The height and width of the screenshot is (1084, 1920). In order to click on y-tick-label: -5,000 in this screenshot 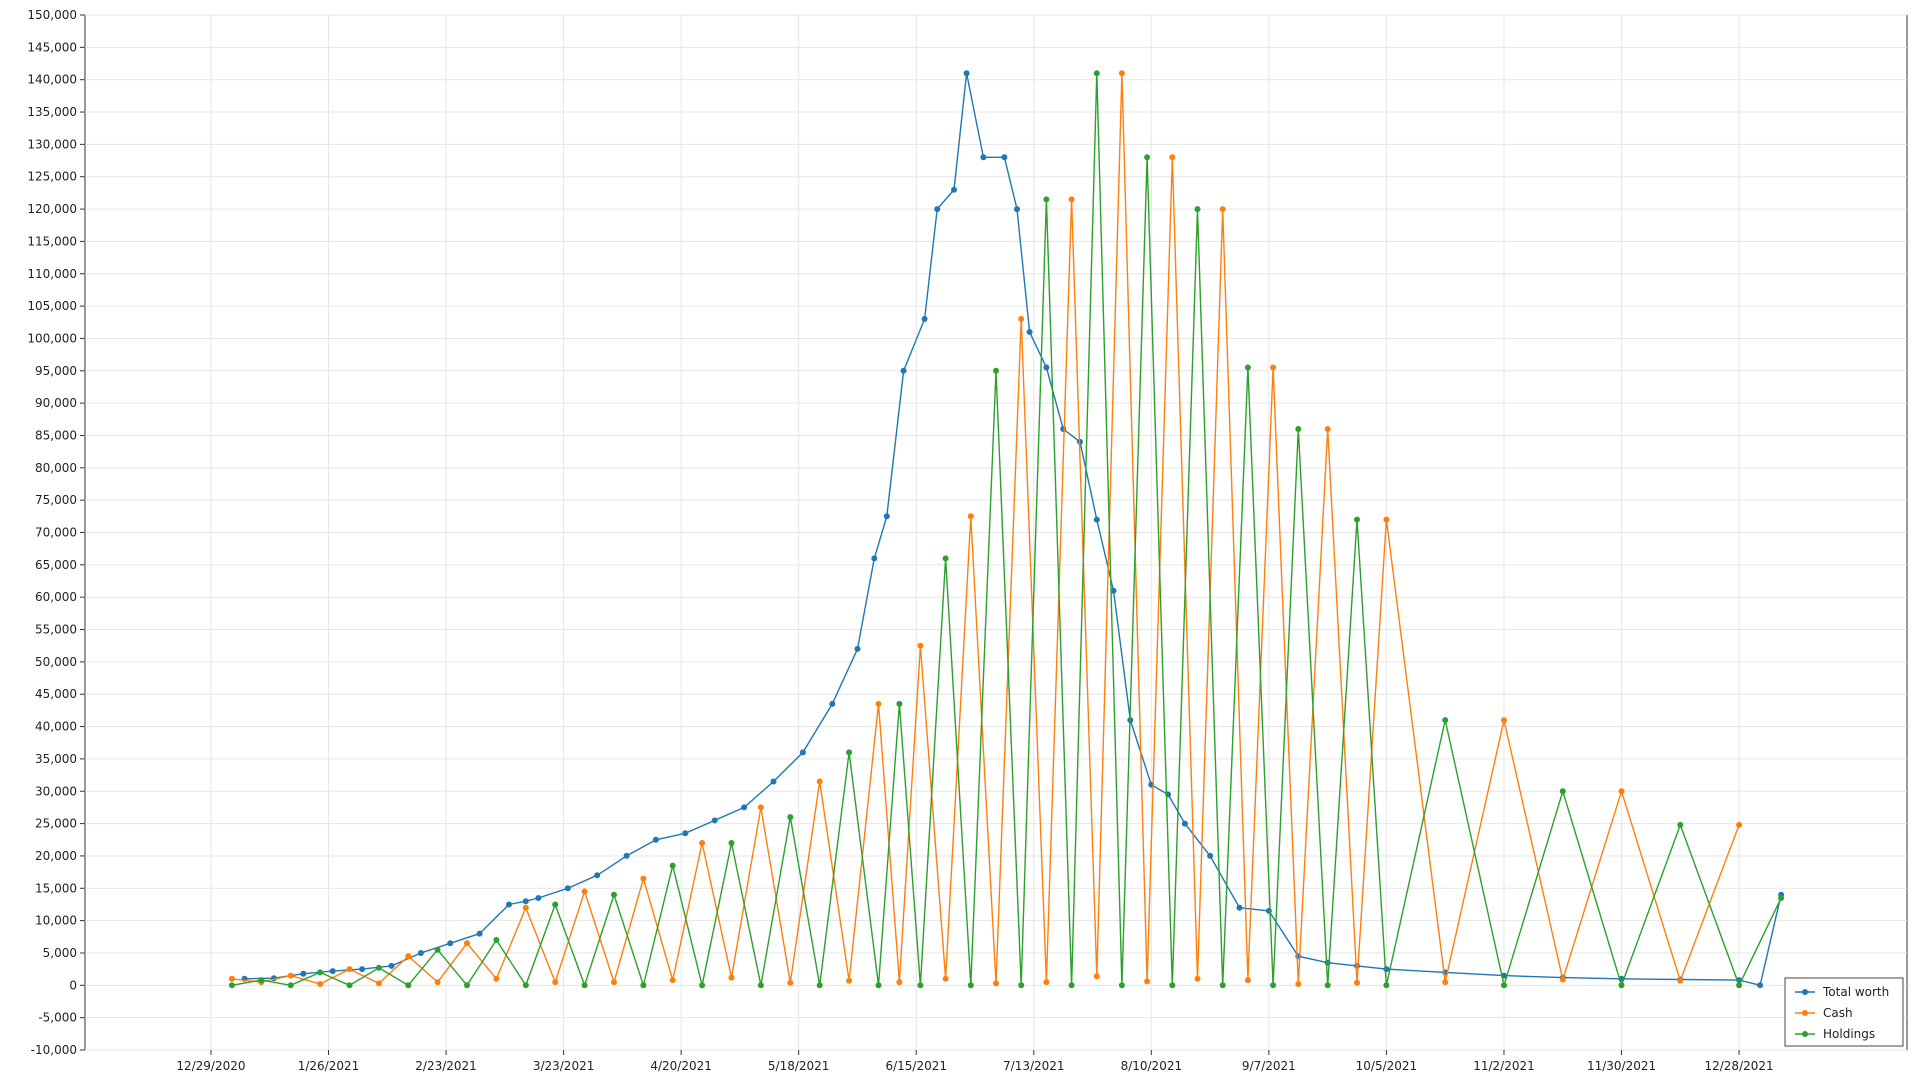, I will do `click(57, 1018)`.